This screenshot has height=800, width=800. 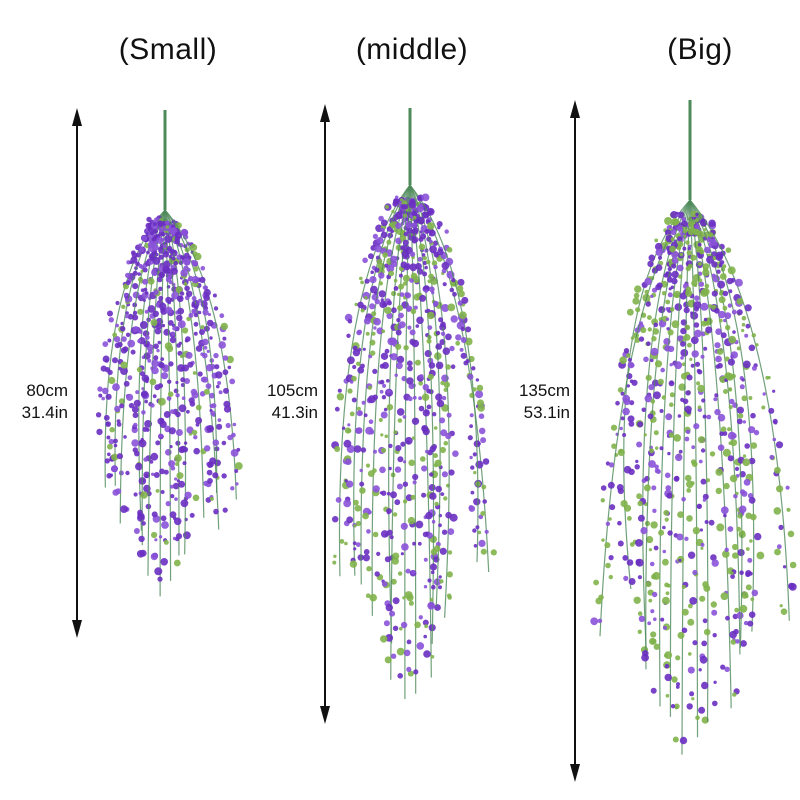 I want to click on height-cm-middle: 105cm, so click(x=292, y=390).